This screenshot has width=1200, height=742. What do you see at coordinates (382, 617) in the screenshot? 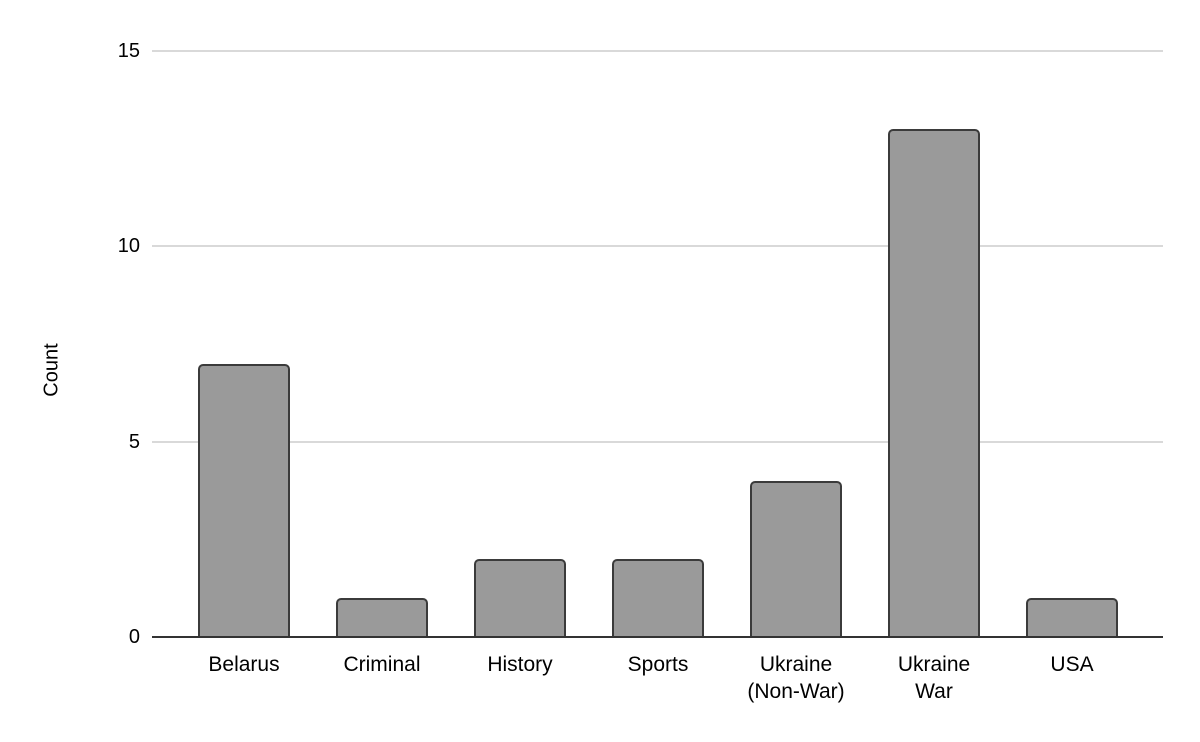
I see `bar-criminal` at bounding box center [382, 617].